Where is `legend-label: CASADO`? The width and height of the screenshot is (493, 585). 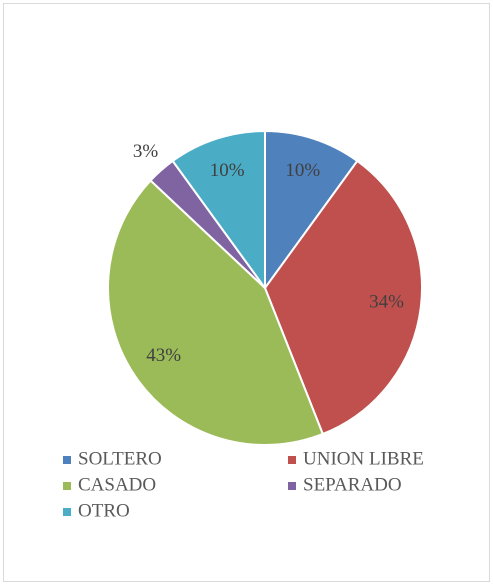 legend-label: CASADO is located at coordinates (117, 484).